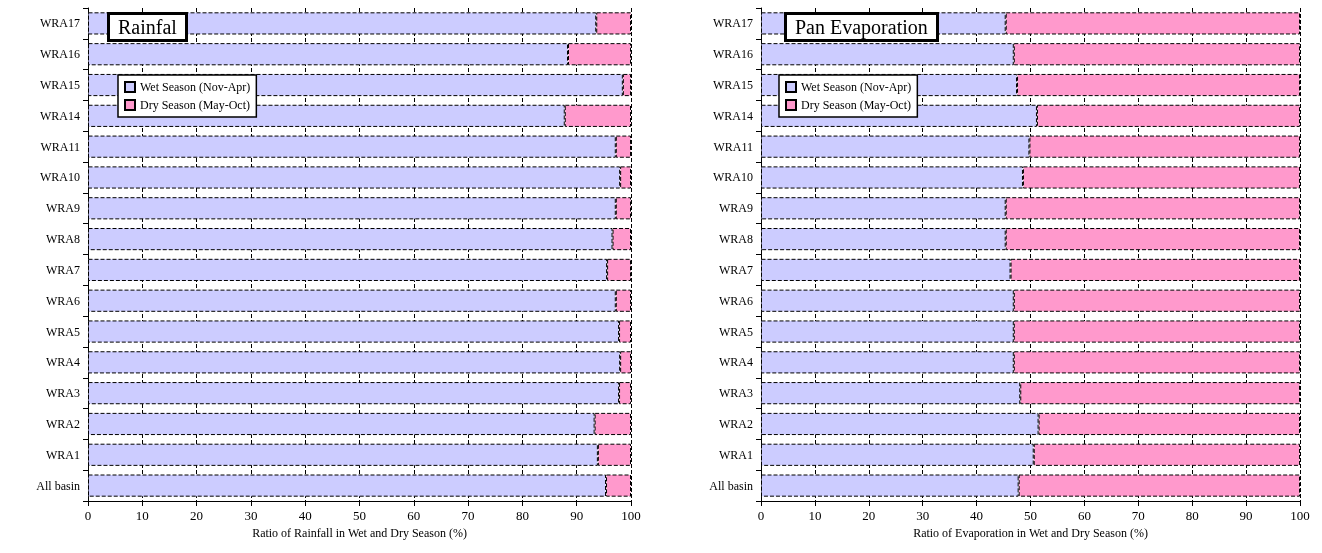 Image resolution: width=1322 pixels, height=553 pixels. What do you see at coordinates (1030, 533) in the screenshot?
I see `x-axis-title: Ratio of Evaporation in Wet and Dry Season (%)` at bounding box center [1030, 533].